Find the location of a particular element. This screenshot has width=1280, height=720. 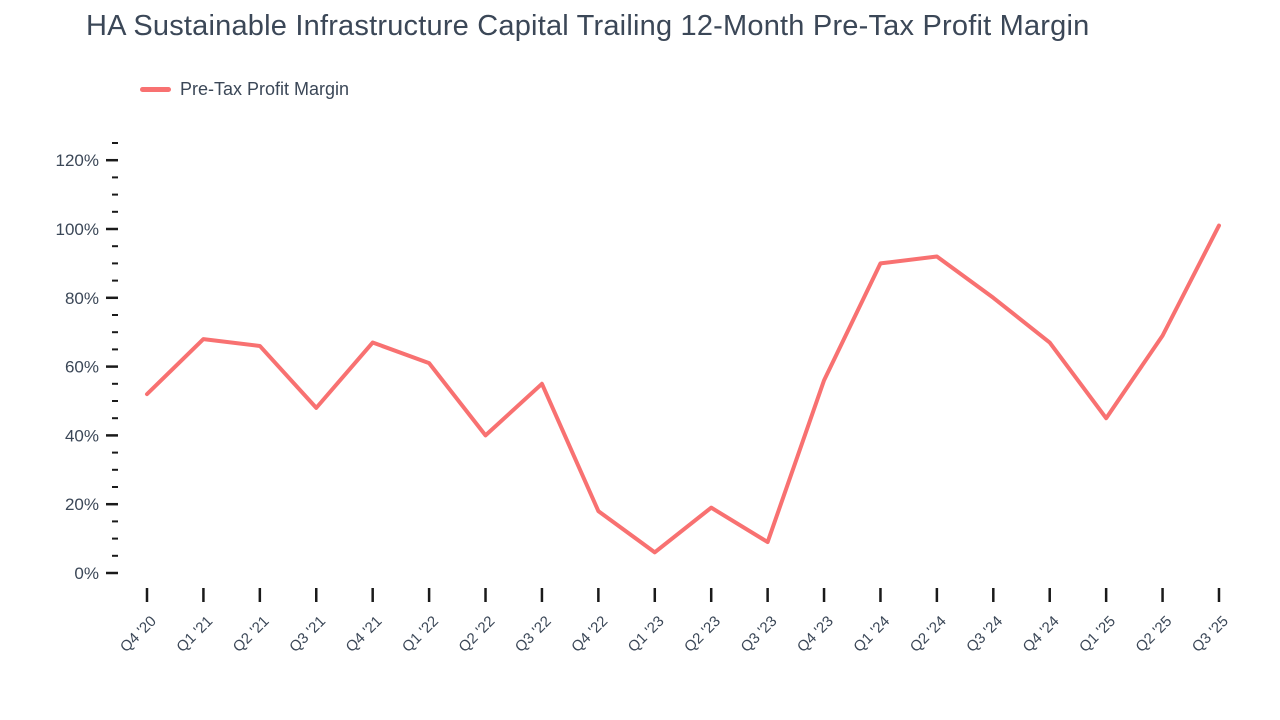

x-tick-label: Q1 '24 is located at coordinates (871, 634).